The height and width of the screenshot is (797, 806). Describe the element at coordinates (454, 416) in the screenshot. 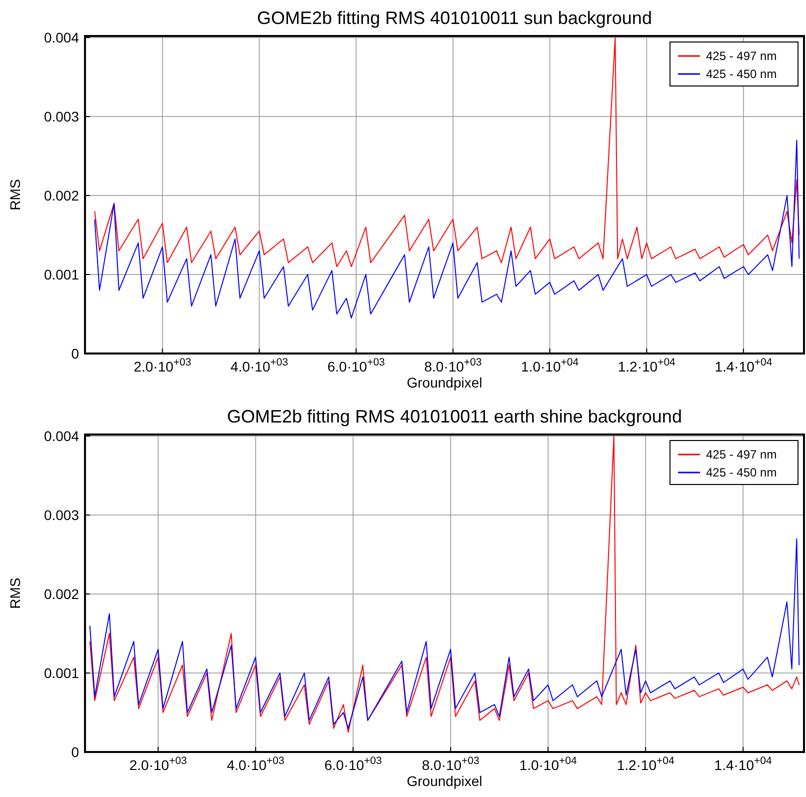

I see `chart-title: GOME2b fitting RMS 401010011 earth shine background` at that location.